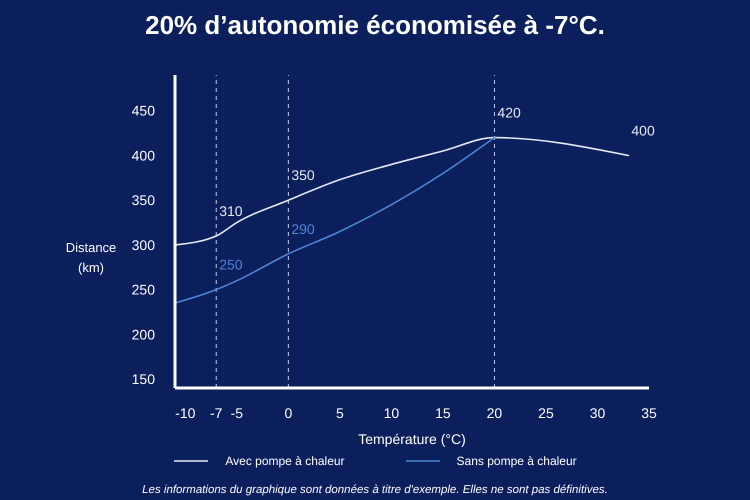 The width and height of the screenshot is (750, 500). Describe the element at coordinates (231, 264) in the screenshot. I see `data-label: 250` at that location.